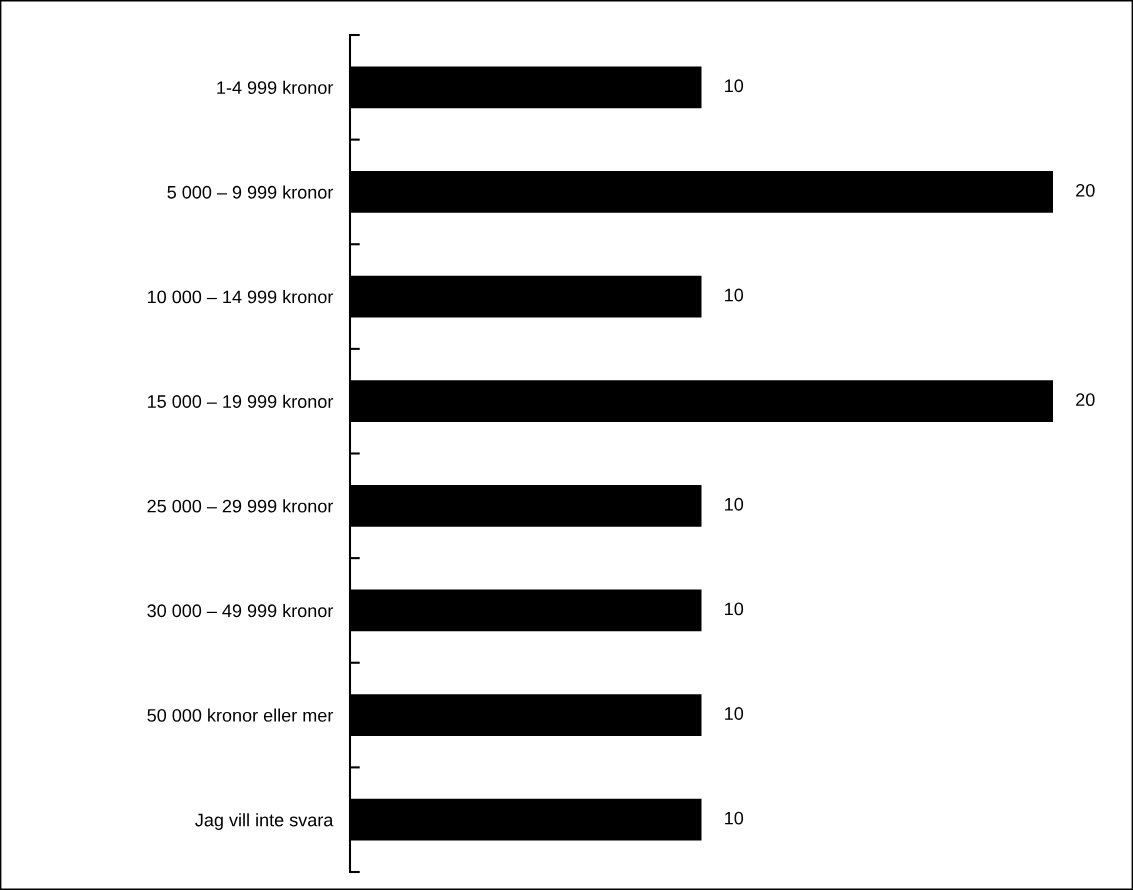 This screenshot has width=1133, height=890. I want to click on y-tick-label: 1-4 999 kronor, so click(275, 87).